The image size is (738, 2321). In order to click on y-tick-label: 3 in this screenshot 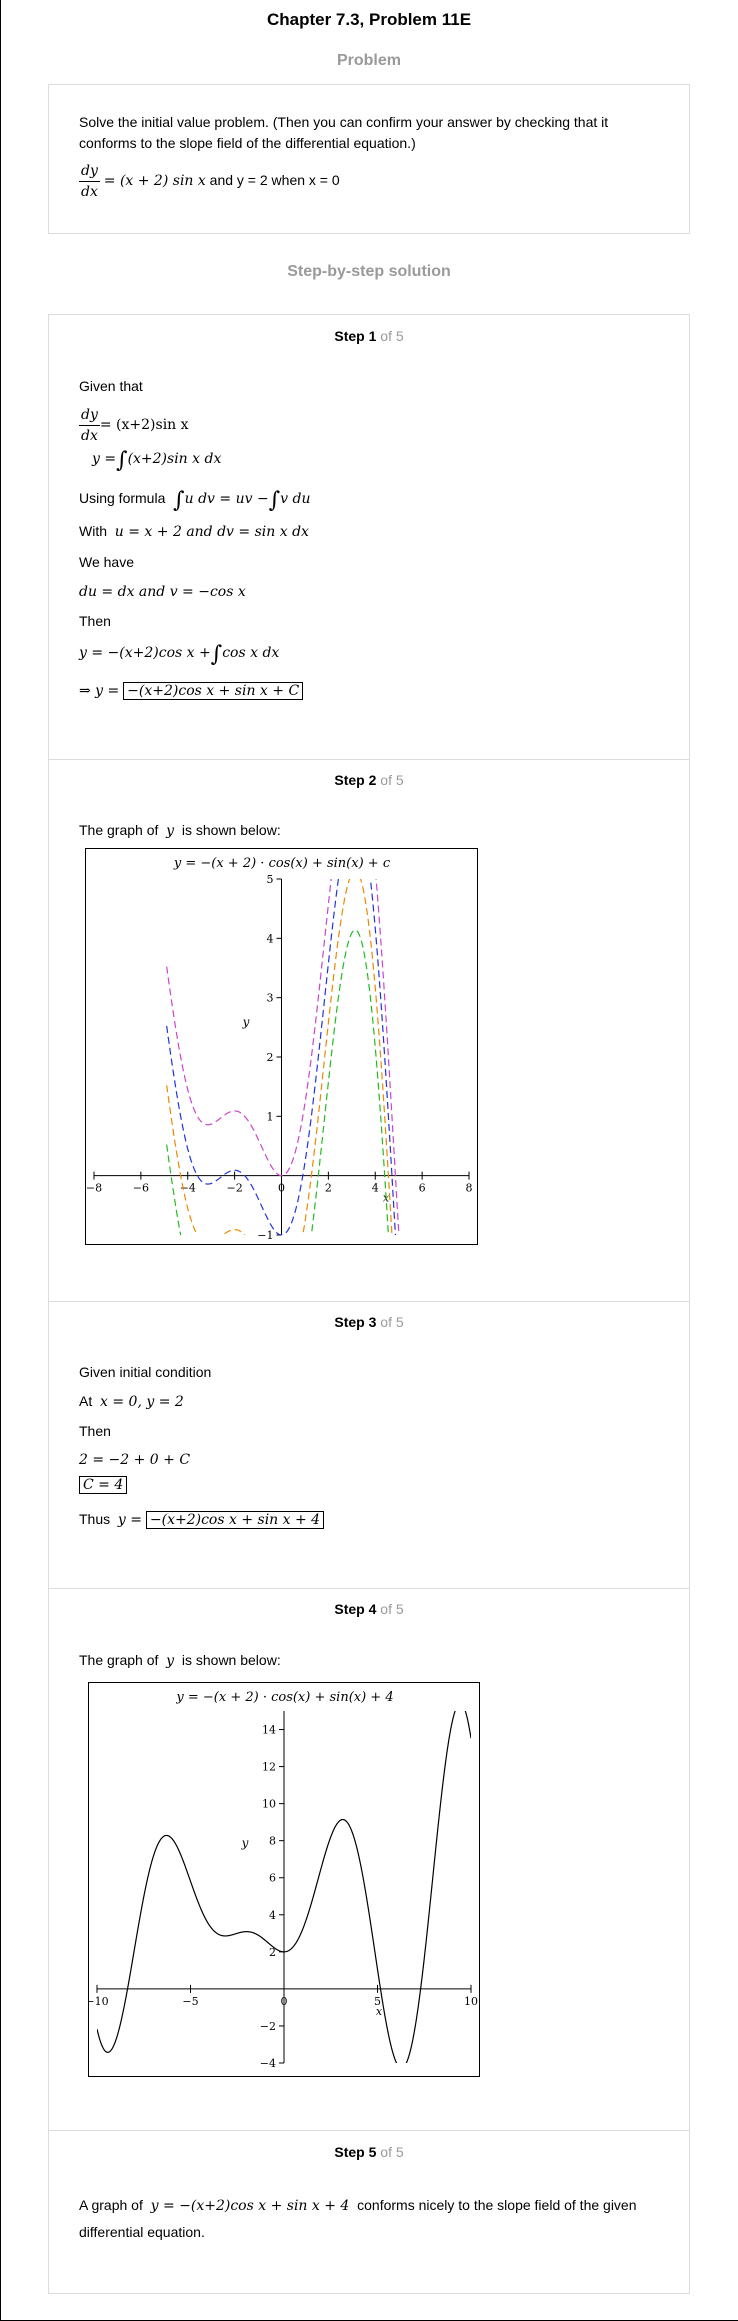, I will do `click(270, 998)`.